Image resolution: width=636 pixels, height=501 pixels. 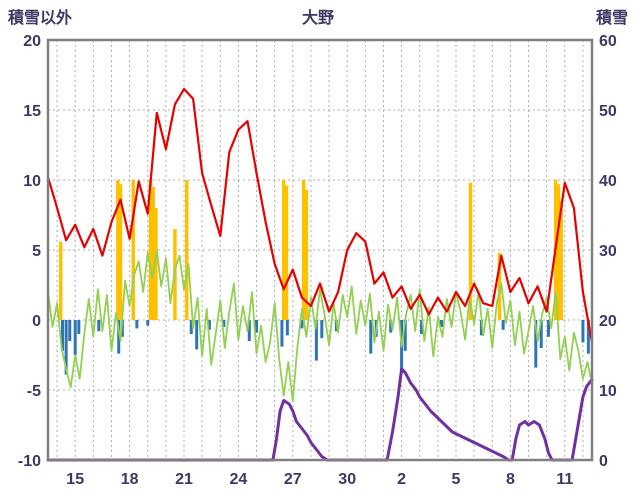 I want to click on left-tick-label: -5, so click(x=34, y=391).